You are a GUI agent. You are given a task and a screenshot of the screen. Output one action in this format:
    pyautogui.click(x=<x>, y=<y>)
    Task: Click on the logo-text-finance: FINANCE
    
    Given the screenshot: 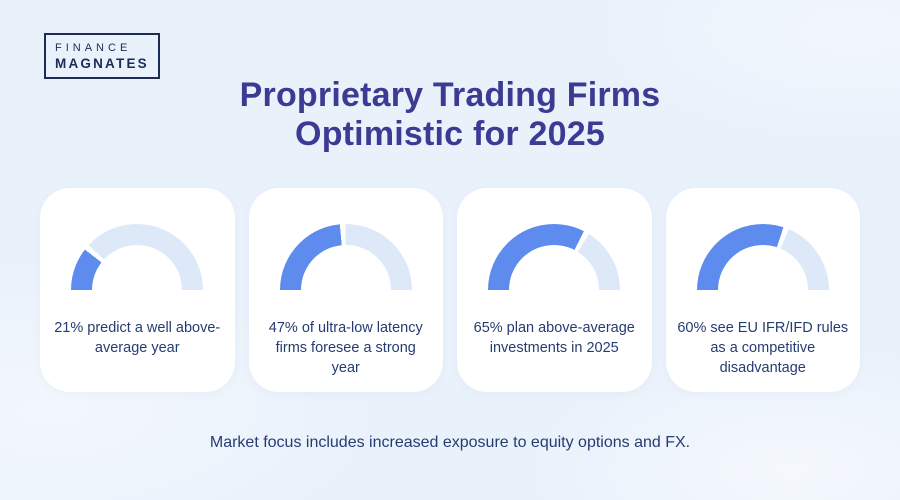 What is the action you would take?
    pyautogui.click(x=93, y=48)
    